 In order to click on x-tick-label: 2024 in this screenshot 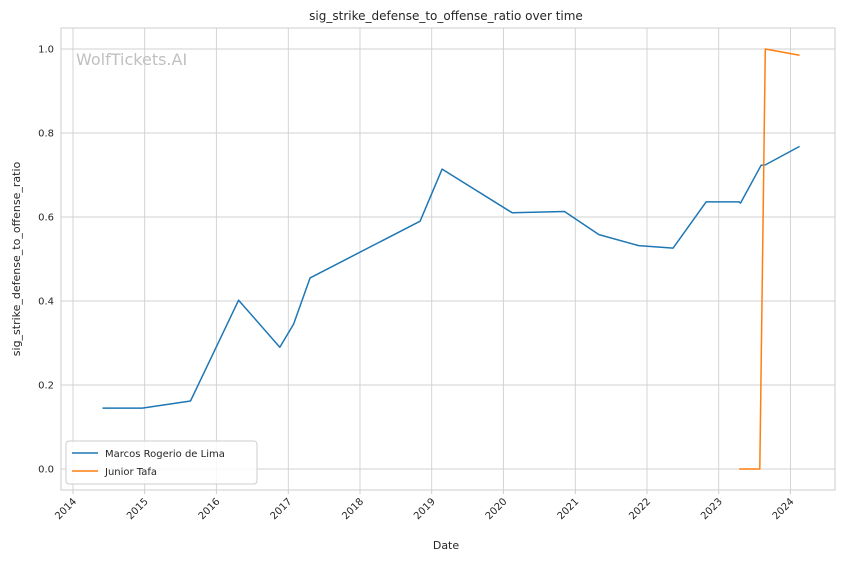, I will do `click(784, 509)`.